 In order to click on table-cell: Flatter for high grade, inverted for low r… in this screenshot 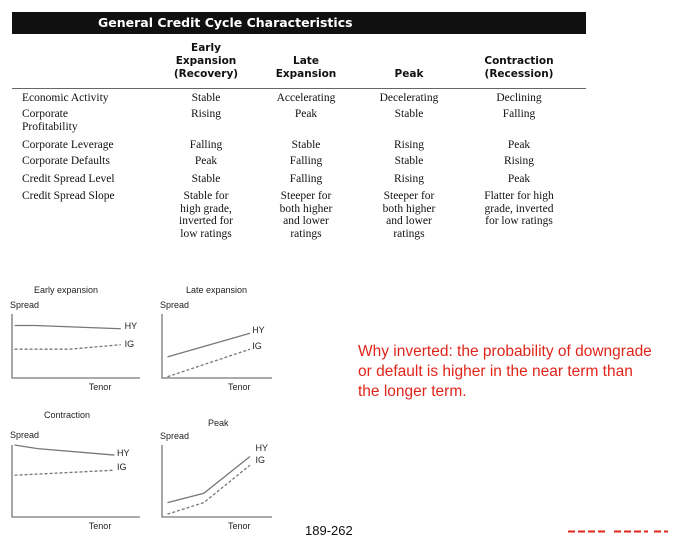, I will do `click(519, 208)`.